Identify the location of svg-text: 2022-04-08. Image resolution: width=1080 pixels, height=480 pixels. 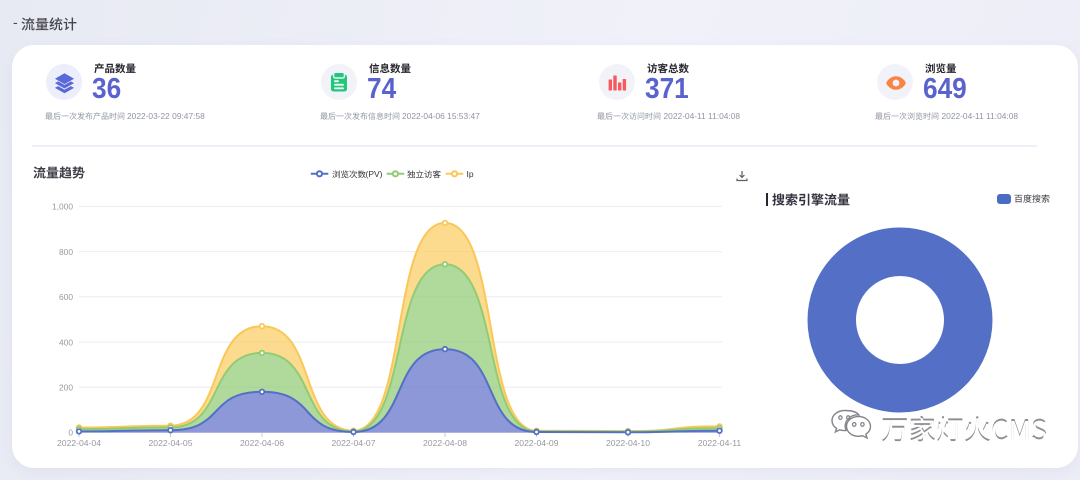
(445, 443).